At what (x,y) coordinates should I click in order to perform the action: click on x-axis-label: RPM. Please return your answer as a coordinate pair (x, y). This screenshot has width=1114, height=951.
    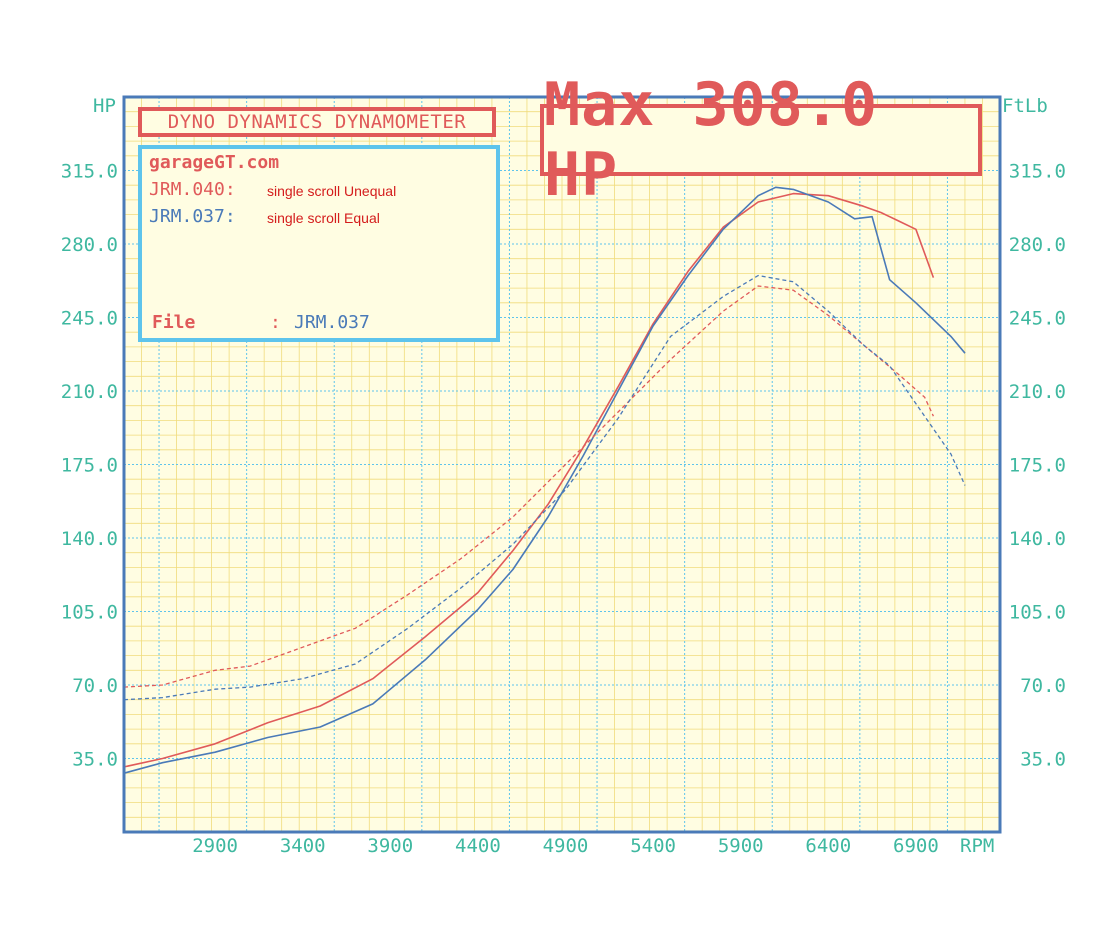
    Looking at the image, I should click on (977, 846).